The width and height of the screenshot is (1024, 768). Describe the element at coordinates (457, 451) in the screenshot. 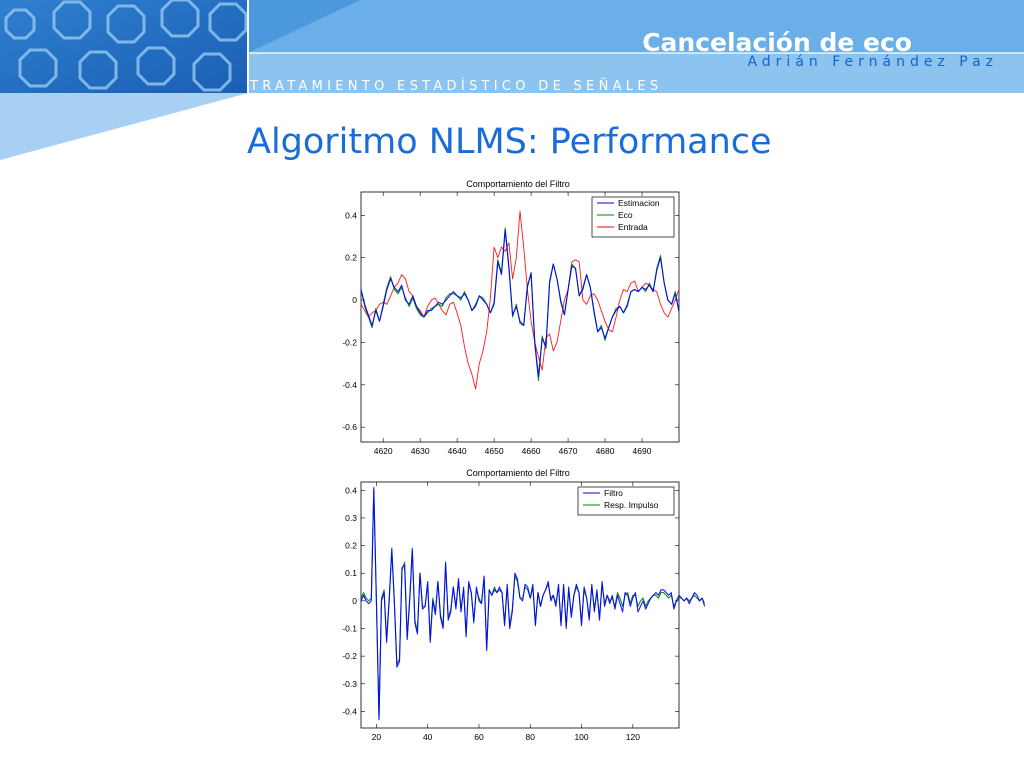

I see `x-tick-label: 4640` at that location.